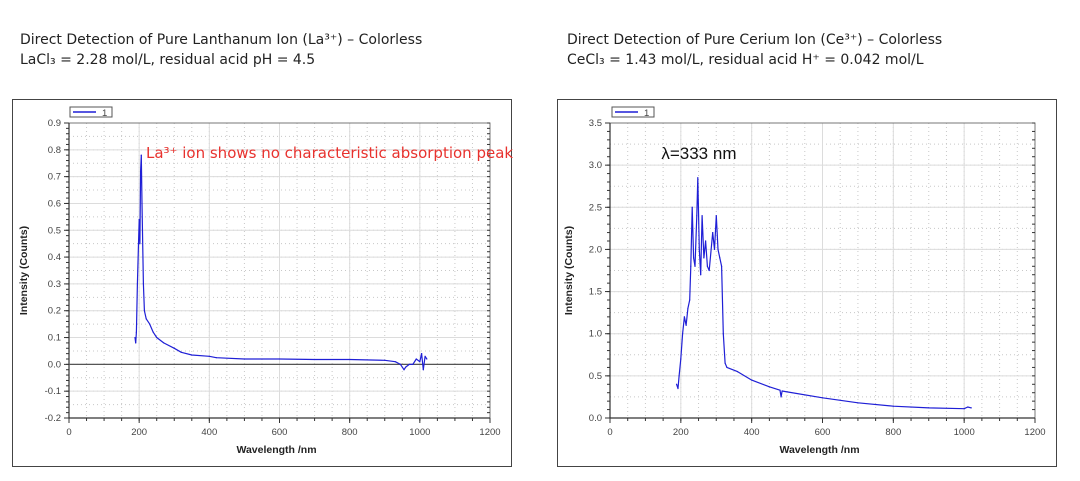 This screenshot has height=481, width=1080. Describe the element at coordinates (209, 432) in the screenshot. I see `x-tick-label: 400` at that location.